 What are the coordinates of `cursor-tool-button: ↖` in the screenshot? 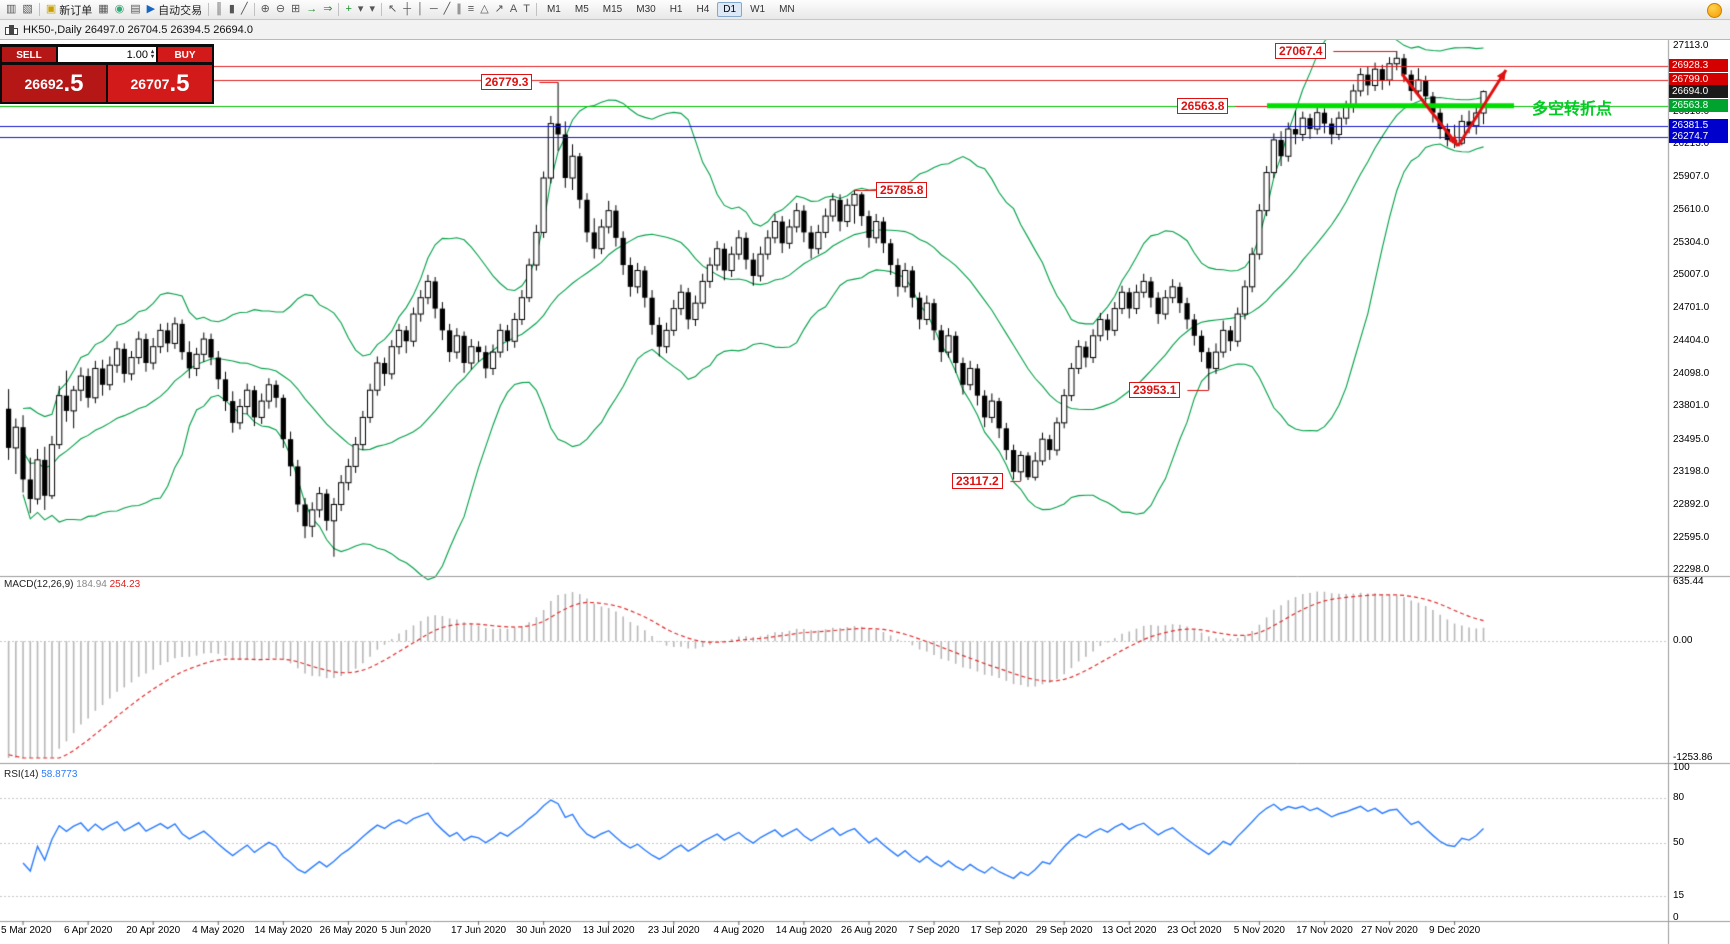 It's located at (392, 9).